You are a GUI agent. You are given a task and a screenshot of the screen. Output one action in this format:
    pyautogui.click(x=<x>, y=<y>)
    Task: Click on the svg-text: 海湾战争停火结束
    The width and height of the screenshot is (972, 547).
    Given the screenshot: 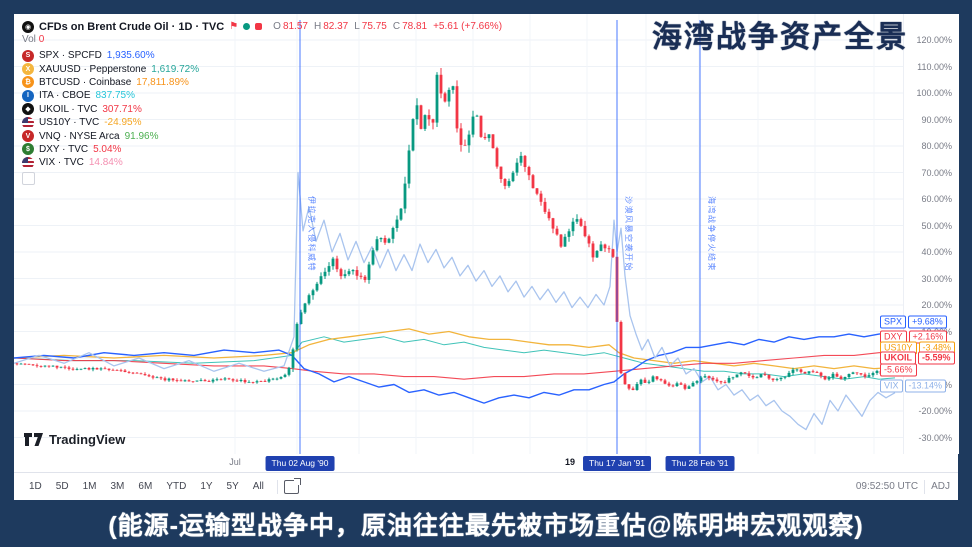 What is the action you would take?
    pyautogui.click(x=712, y=234)
    